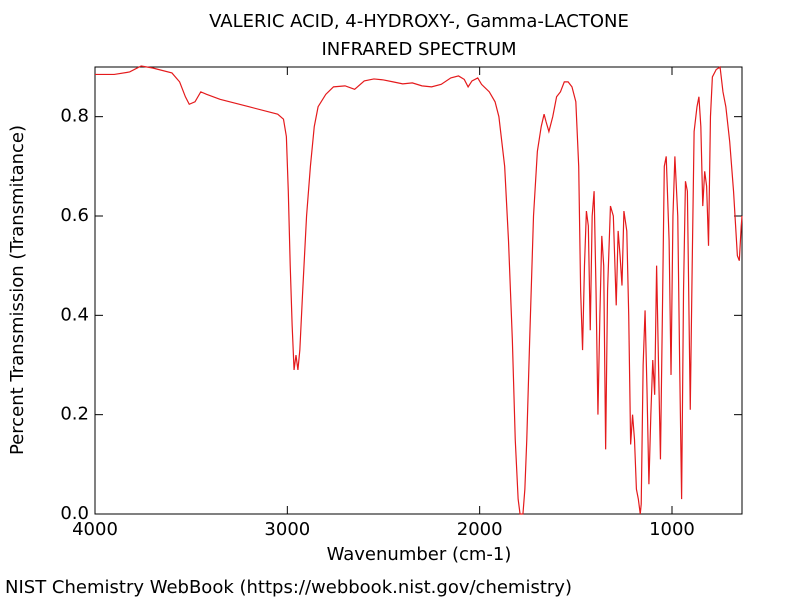 The width and height of the screenshot is (800, 600). What do you see at coordinates (418, 49) in the screenshot?
I see `chart-subtitle: INFRARED SPECTRUM` at bounding box center [418, 49].